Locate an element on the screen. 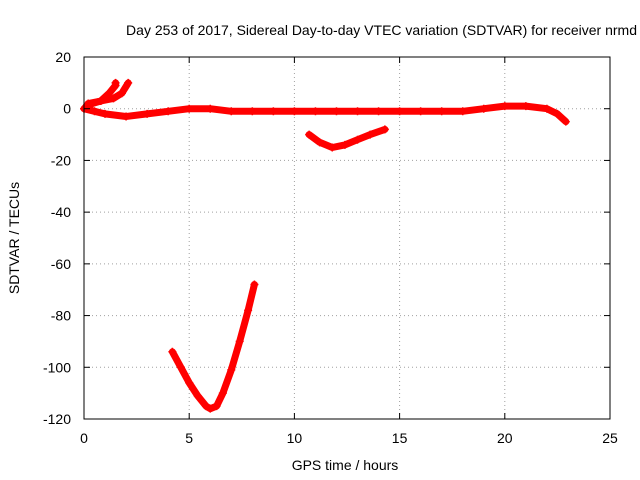  y-tick-label: -100 is located at coordinates (57, 367).